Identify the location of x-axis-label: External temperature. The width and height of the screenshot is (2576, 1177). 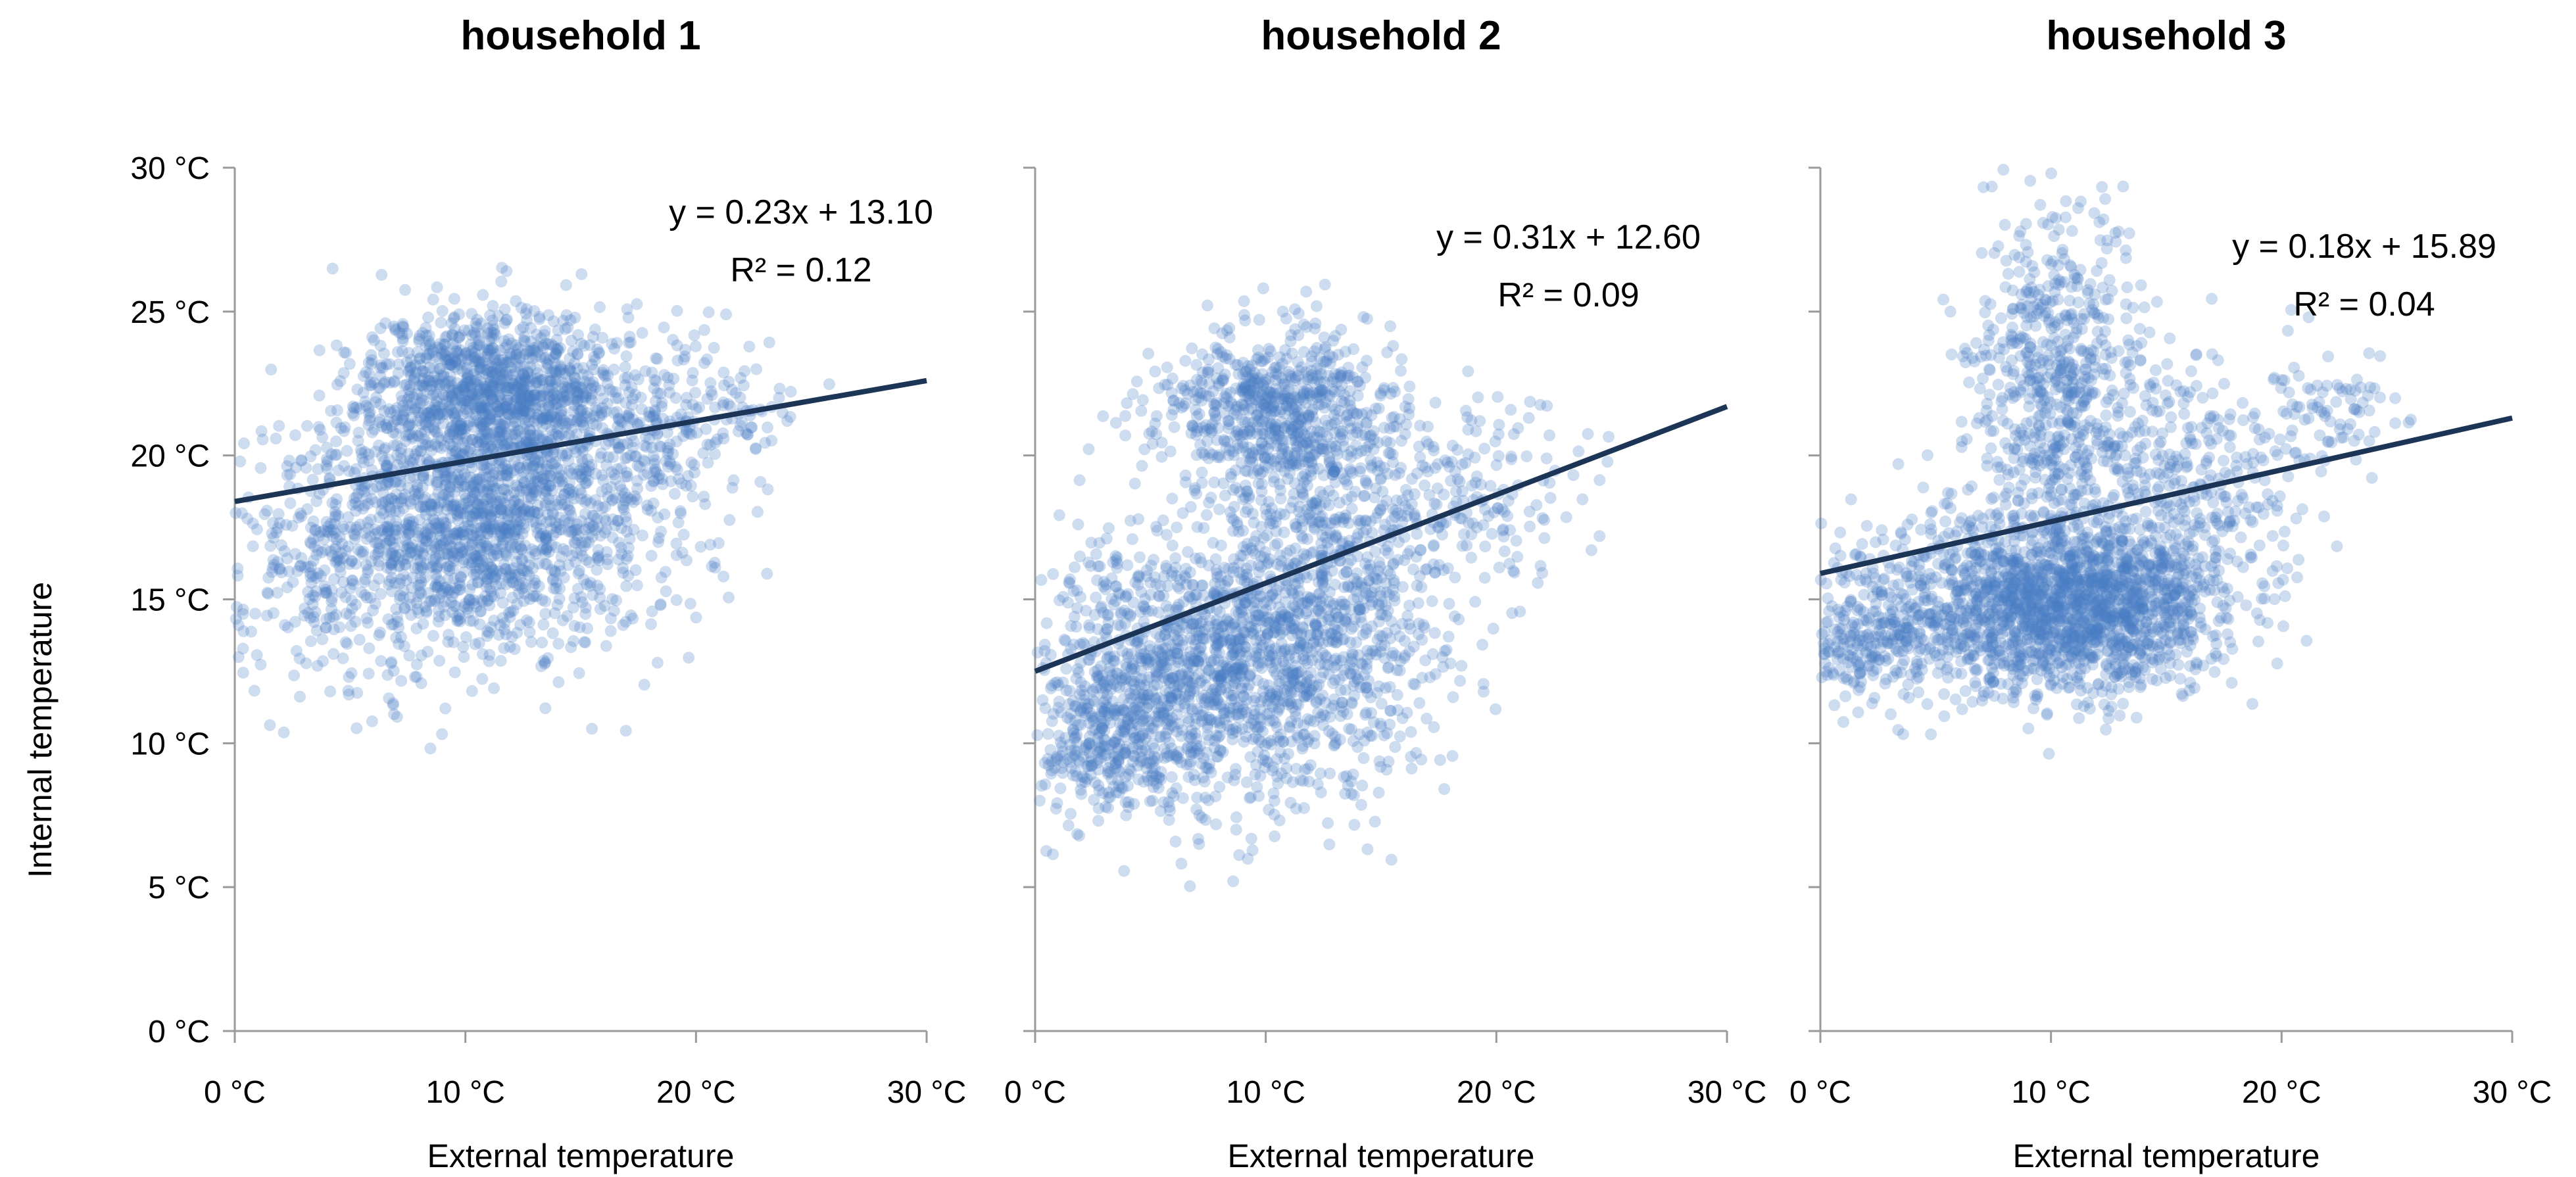
(1381, 1156).